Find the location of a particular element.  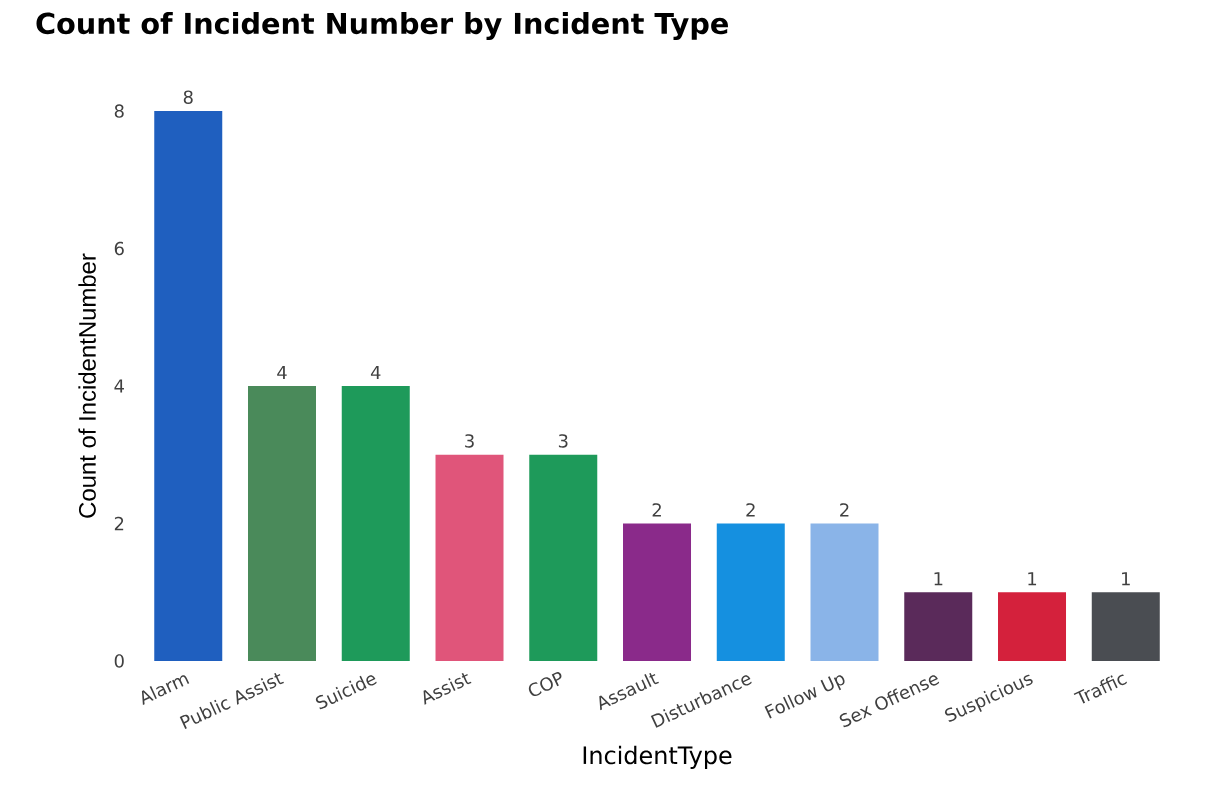

y-axis-title: Count of IncidentNumber is located at coordinates (87, 385).